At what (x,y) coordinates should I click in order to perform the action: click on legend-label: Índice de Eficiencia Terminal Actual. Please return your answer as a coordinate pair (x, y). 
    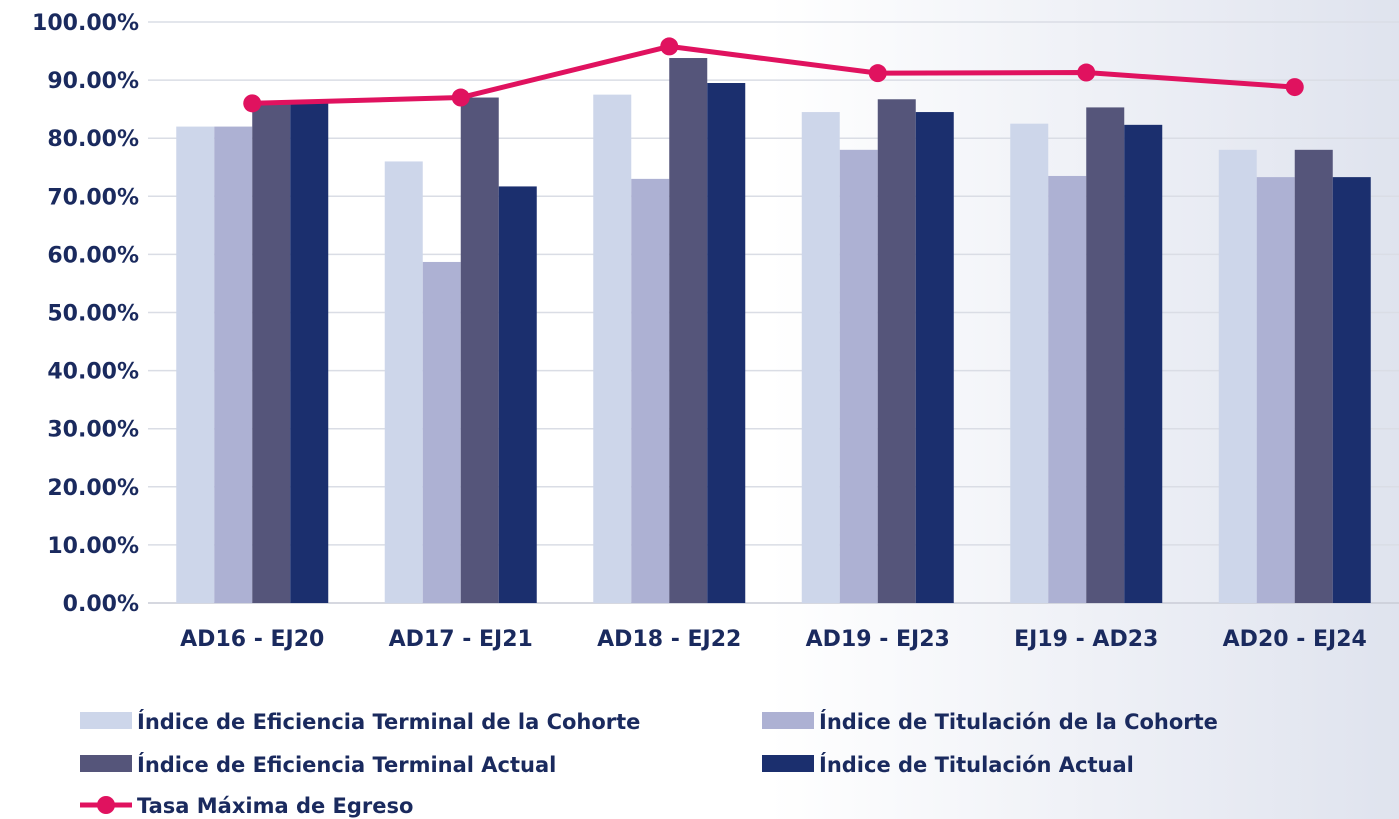
    Looking at the image, I should click on (346, 764).